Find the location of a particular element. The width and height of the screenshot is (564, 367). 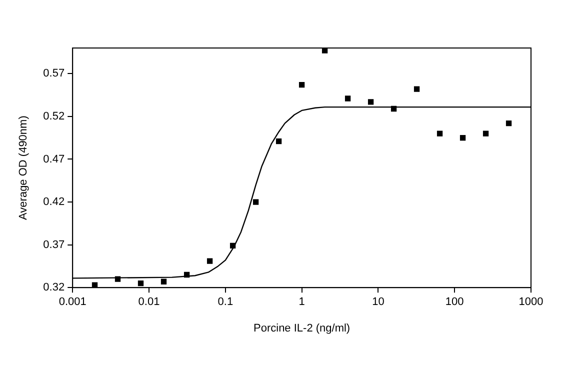

x-tick-label: 10 is located at coordinates (378, 302).